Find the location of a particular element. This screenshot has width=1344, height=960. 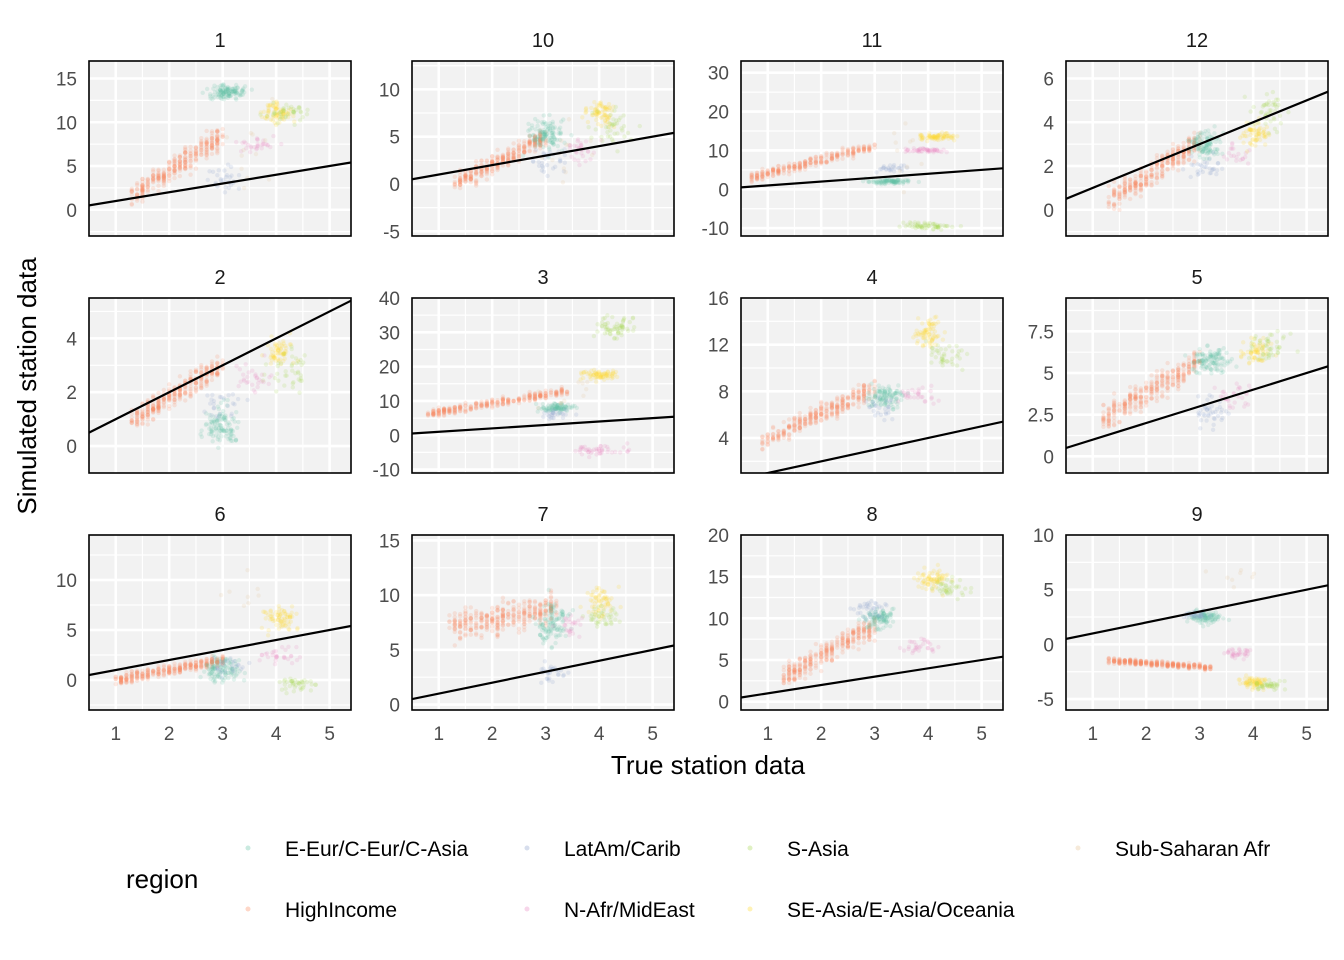

panel-title: 10 is located at coordinates (543, 41).